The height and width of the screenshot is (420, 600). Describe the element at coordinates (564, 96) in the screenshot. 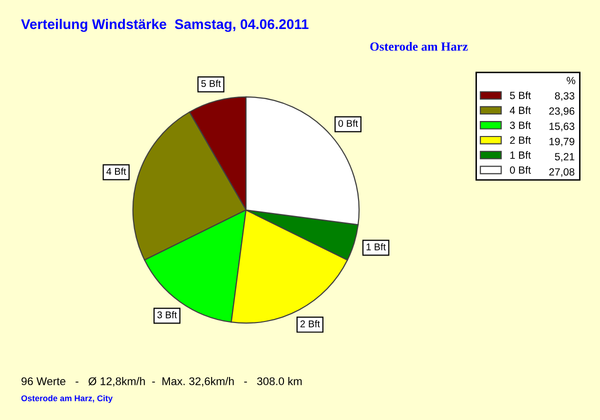

I see `data-label: 8,33` at that location.